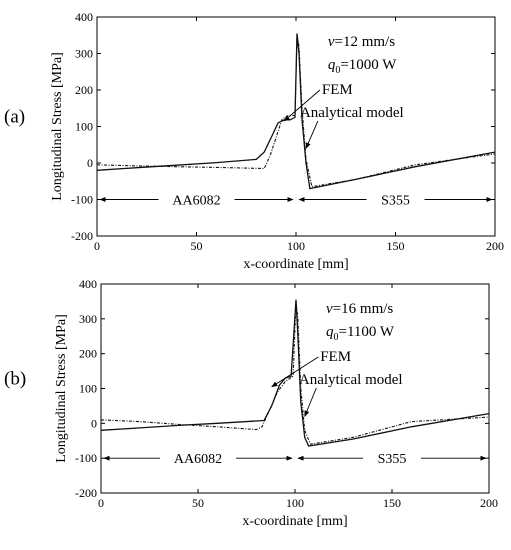 This screenshot has height=550, width=511. Describe the element at coordinates (361, 42) in the screenshot. I see `param-annotation: v=12 mm/s` at that location.